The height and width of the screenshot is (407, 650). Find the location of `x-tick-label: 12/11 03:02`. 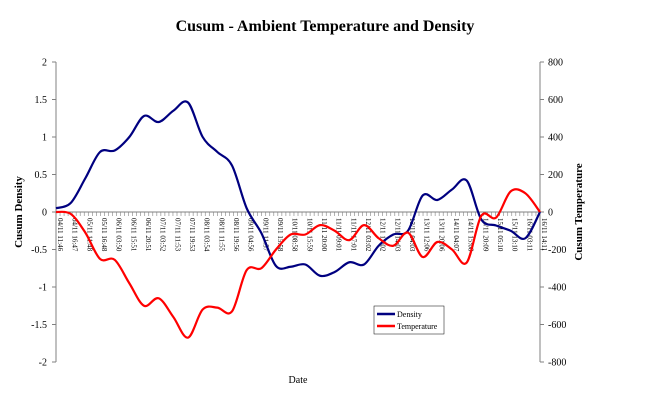

x-tick-label: 12/11 03:02 is located at coordinates (368, 235).